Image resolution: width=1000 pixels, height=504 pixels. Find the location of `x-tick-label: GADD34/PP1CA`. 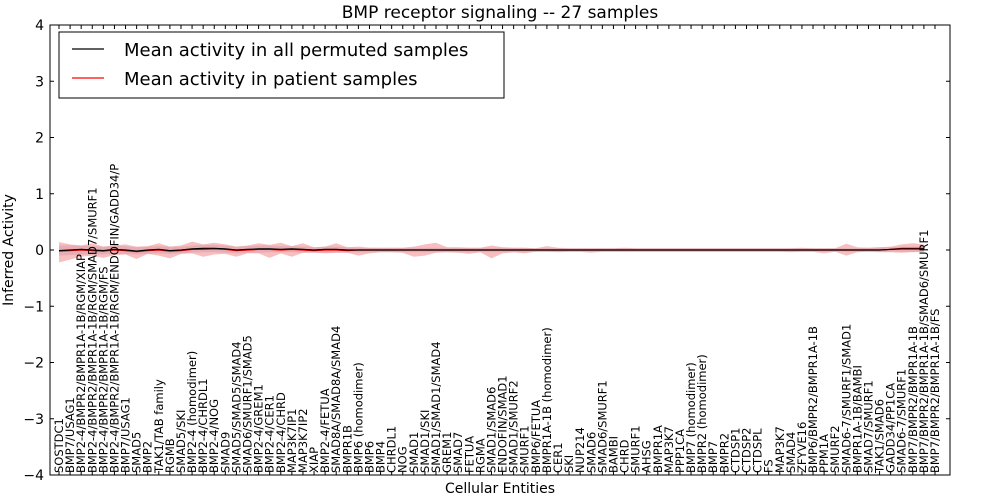

x-tick-label: GADD34/PP1CA is located at coordinates (891, 428).